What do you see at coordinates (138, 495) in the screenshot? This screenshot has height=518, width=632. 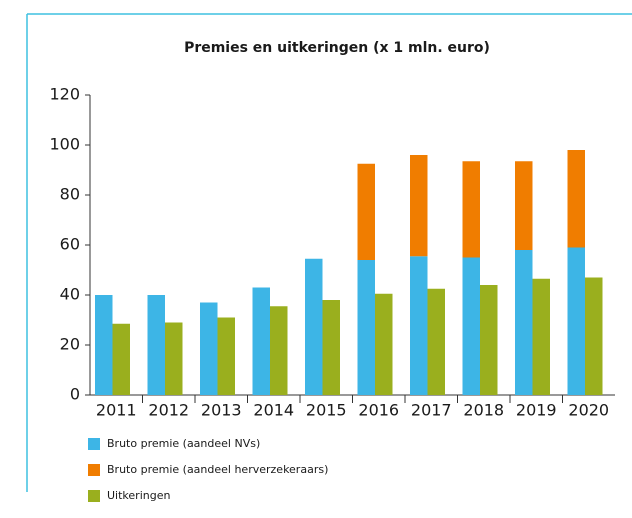 I see `legend-label: Uitkeringen` at bounding box center [138, 495].